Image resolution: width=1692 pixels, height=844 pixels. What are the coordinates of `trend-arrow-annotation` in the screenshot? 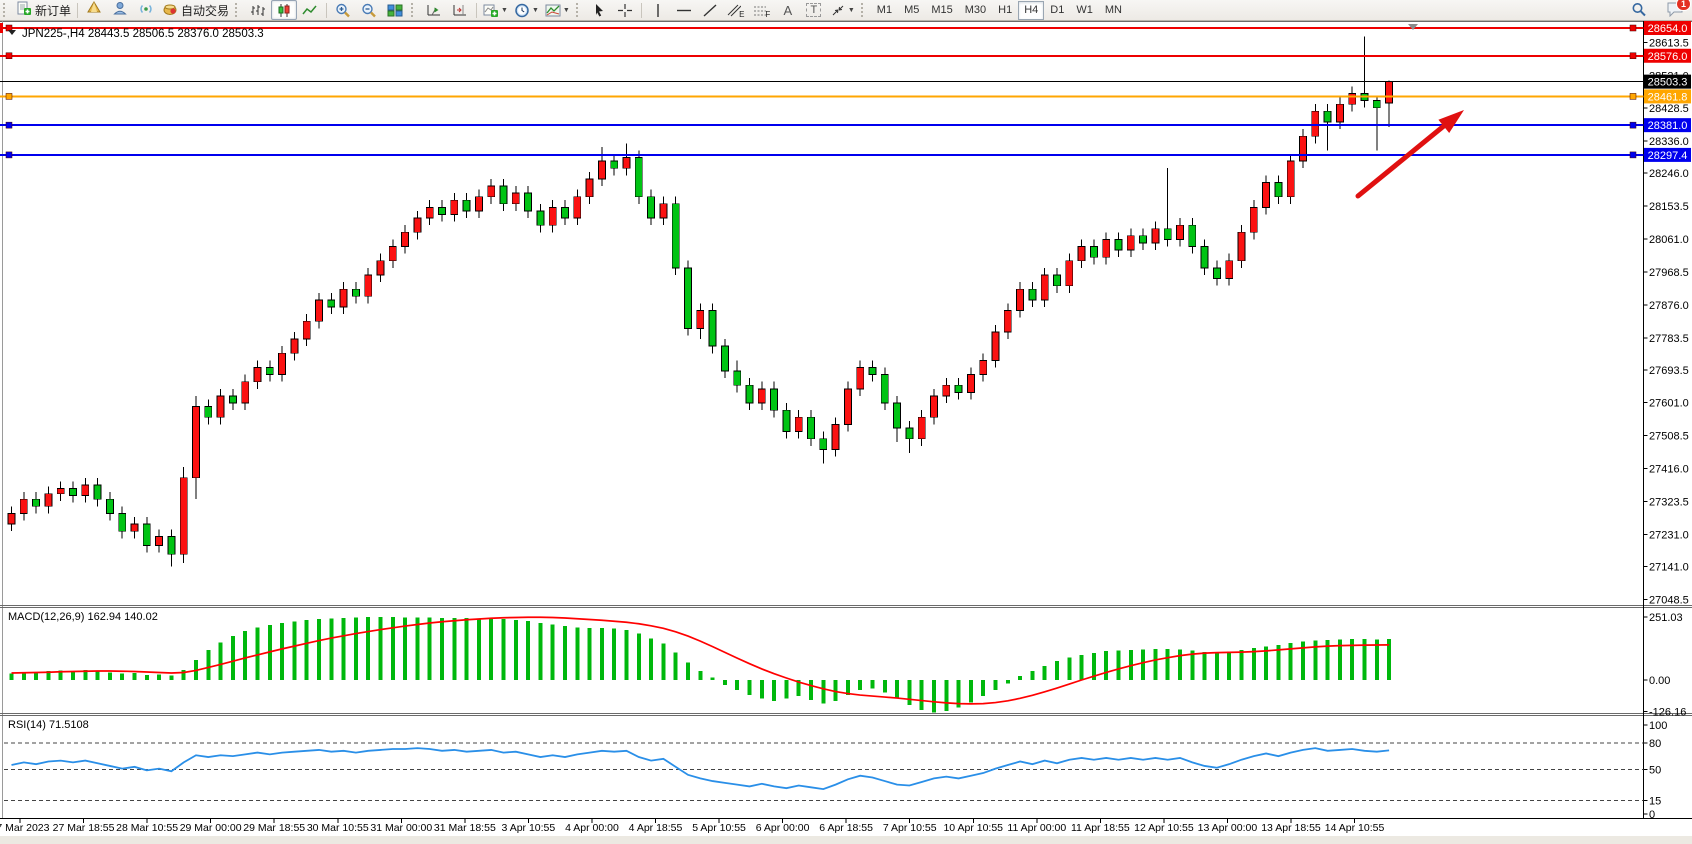 It's located at (1409, 154).